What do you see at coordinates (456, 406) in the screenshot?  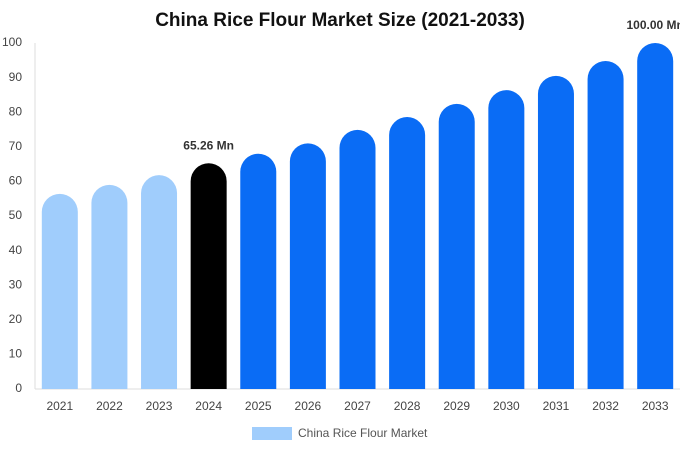 I see `x-tick-label: 2029` at bounding box center [456, 406].